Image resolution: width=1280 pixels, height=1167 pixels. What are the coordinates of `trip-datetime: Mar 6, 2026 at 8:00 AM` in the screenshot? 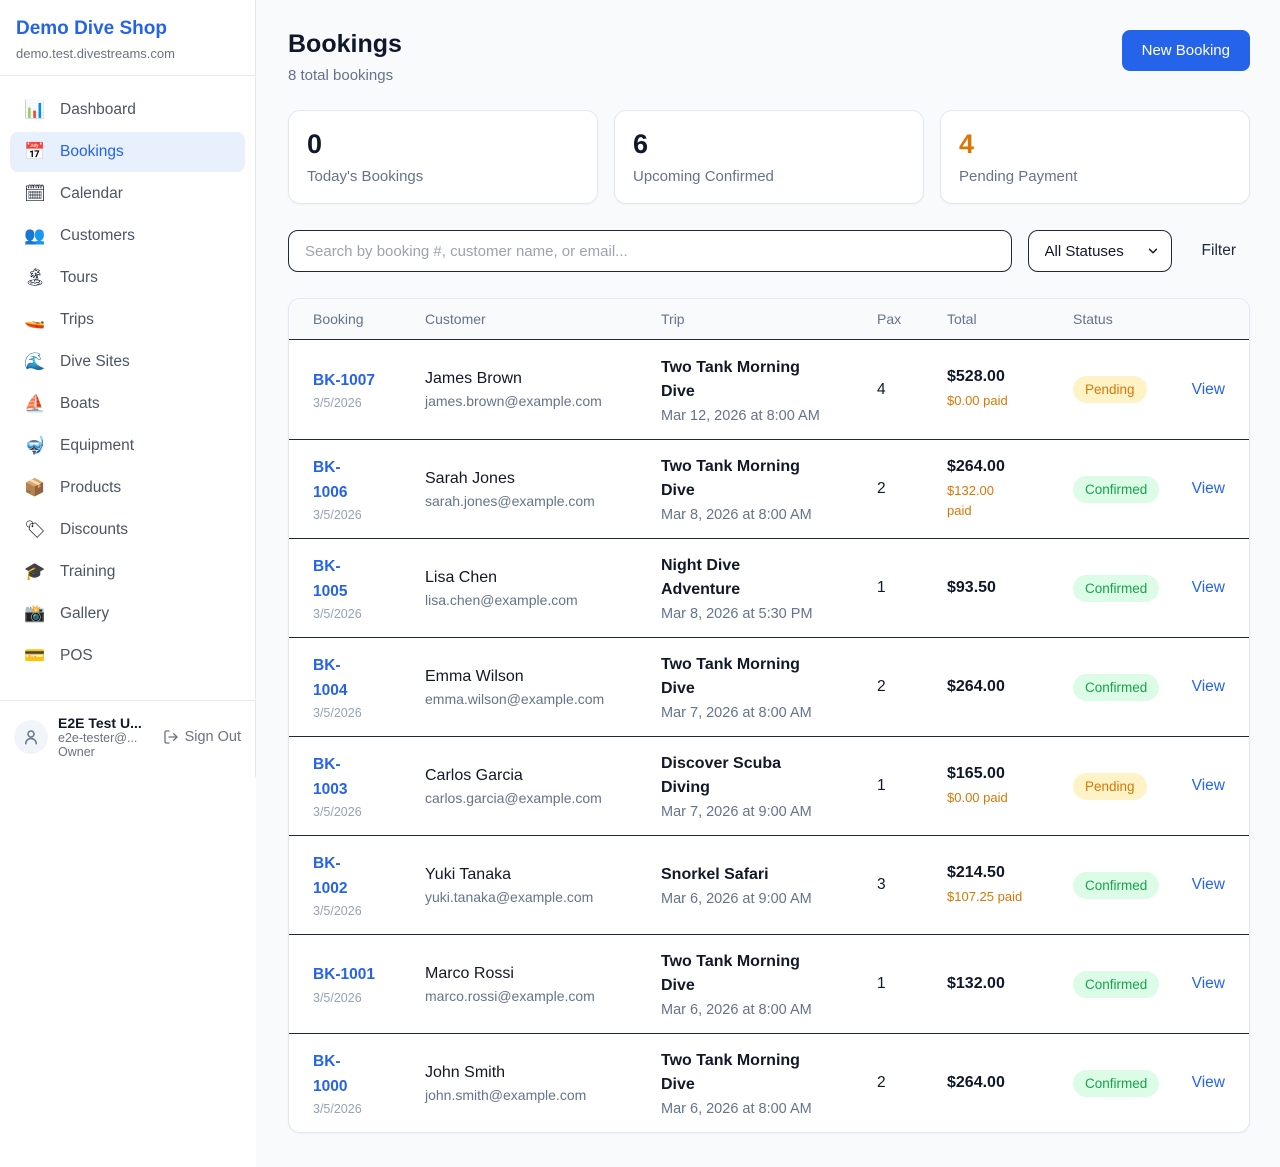 It's located at (736, 1010).